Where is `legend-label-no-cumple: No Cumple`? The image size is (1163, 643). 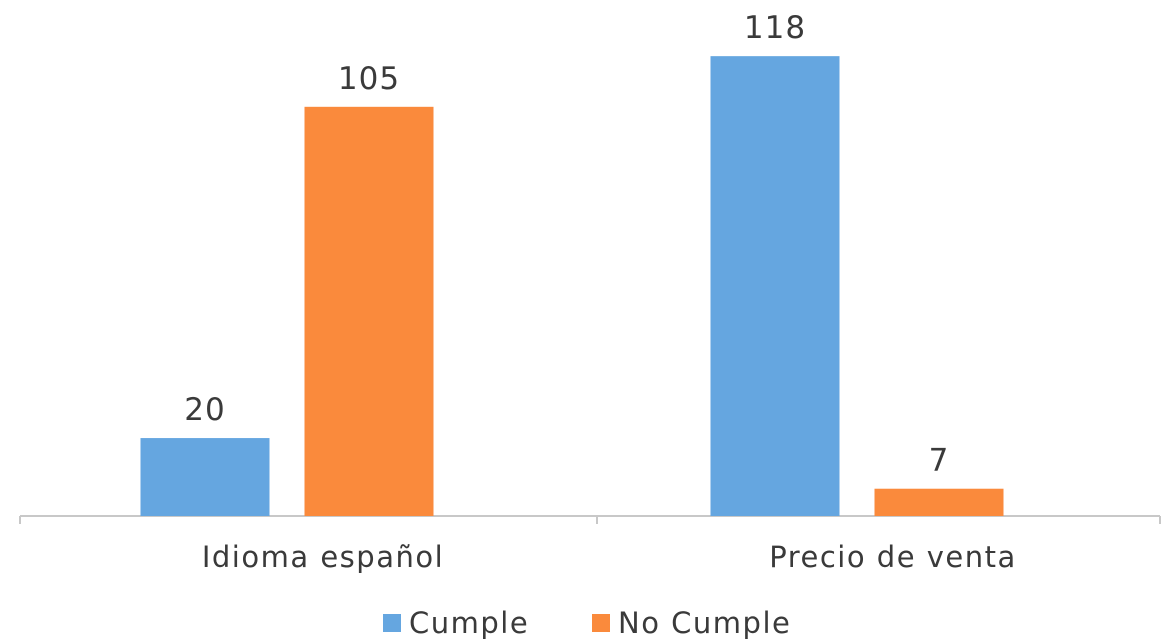 legend-label-no-cumple: No Cumple is located at coordinates (704, 622).